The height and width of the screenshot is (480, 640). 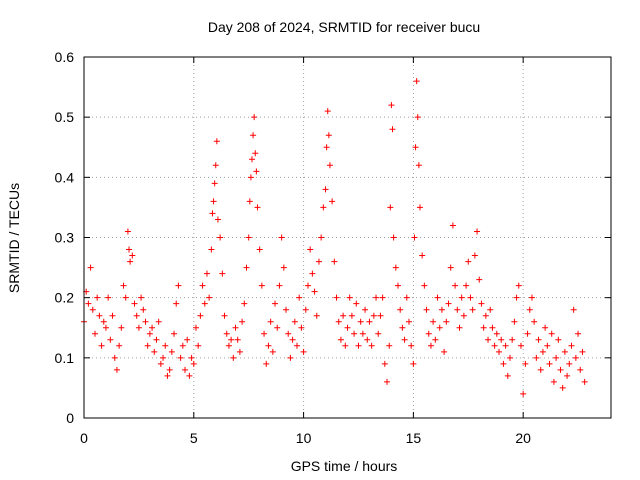 I want to click on x-tick-label: 5, so click(x=194, y=438).